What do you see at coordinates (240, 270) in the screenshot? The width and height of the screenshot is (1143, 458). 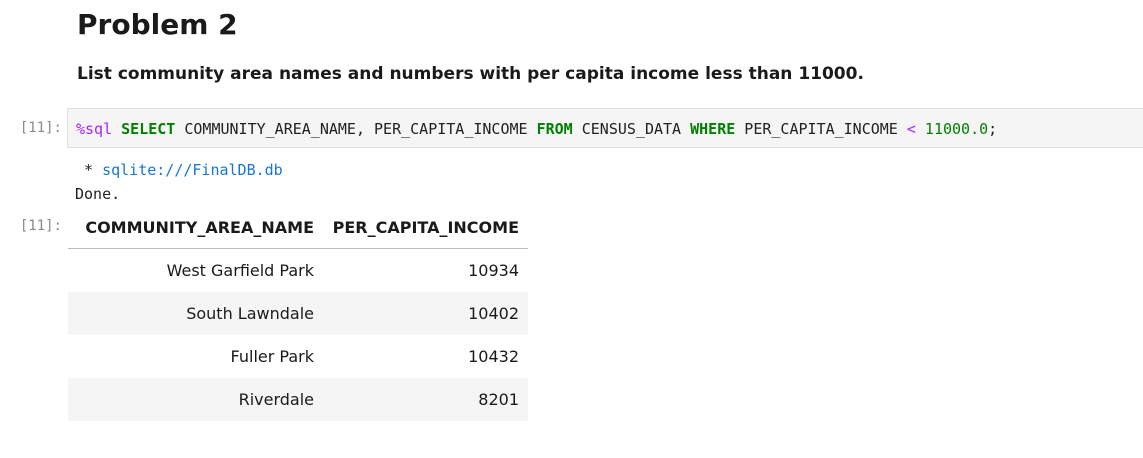 I see `cell-community-area-name: West Garfield Park` at bounding box center [240, 270].